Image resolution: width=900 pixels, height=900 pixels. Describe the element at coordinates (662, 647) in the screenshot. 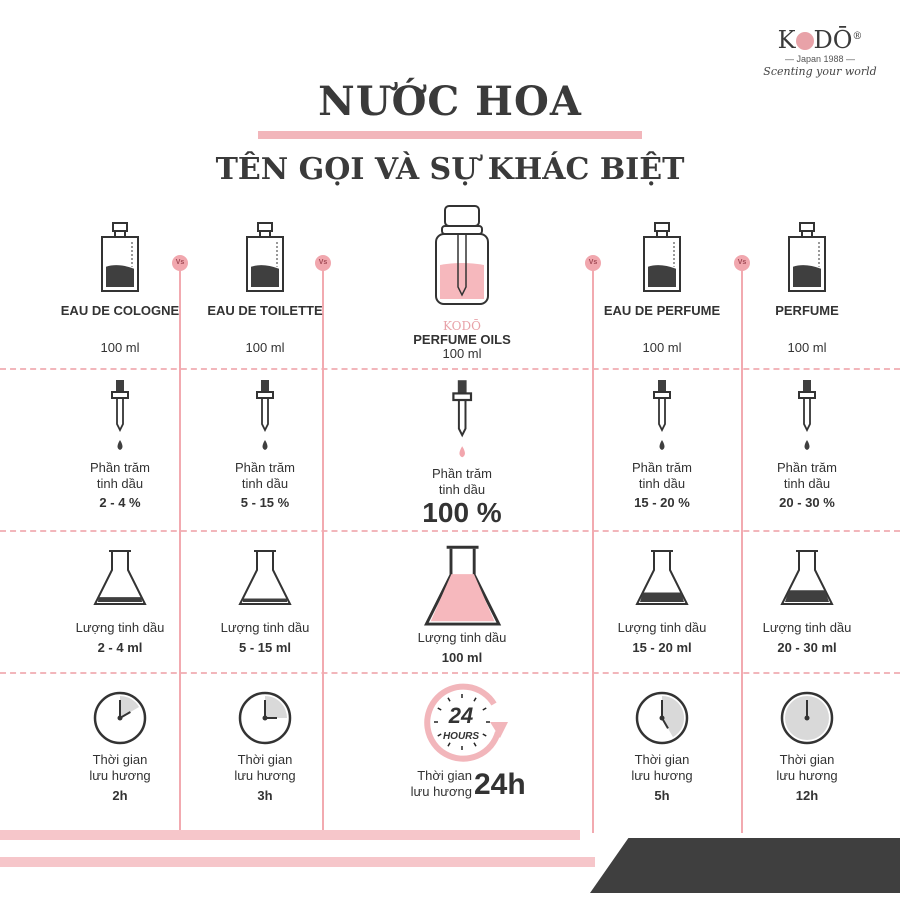

I see `amount-value: 15 - 20 ml` at that location.